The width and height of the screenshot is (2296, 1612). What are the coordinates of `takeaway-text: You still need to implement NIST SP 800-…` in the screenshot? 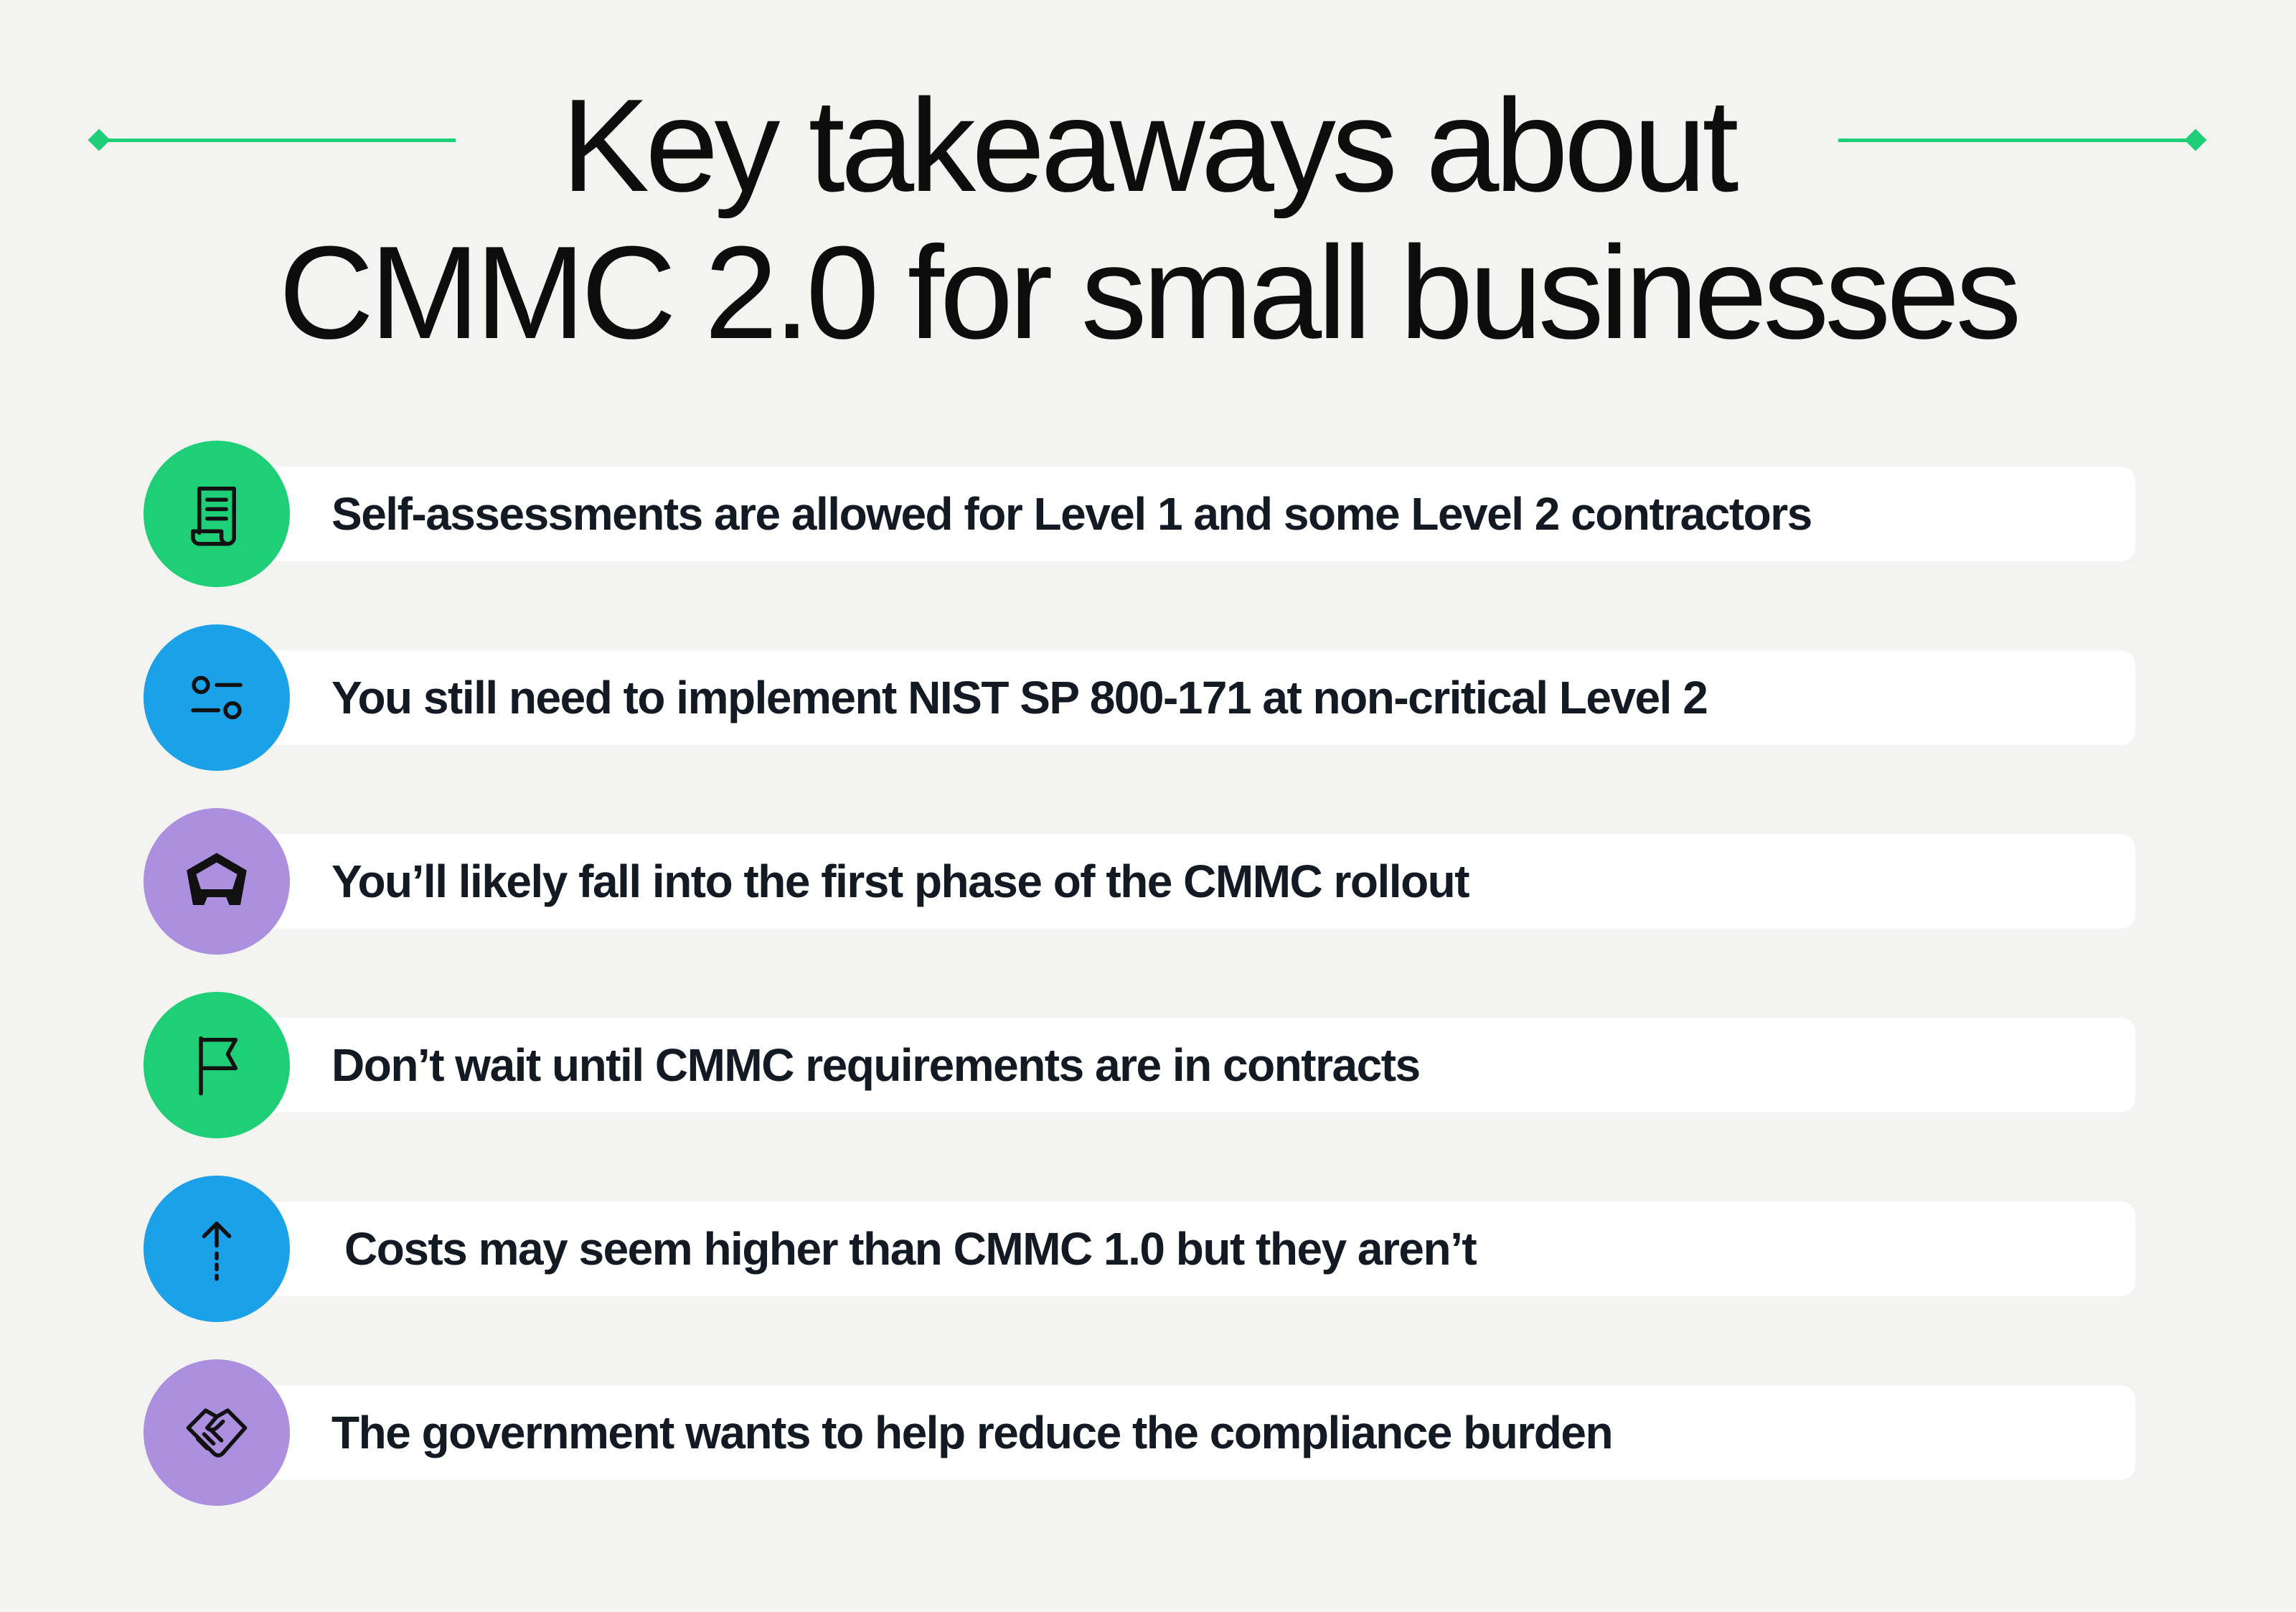 It's located at (1019, 697).